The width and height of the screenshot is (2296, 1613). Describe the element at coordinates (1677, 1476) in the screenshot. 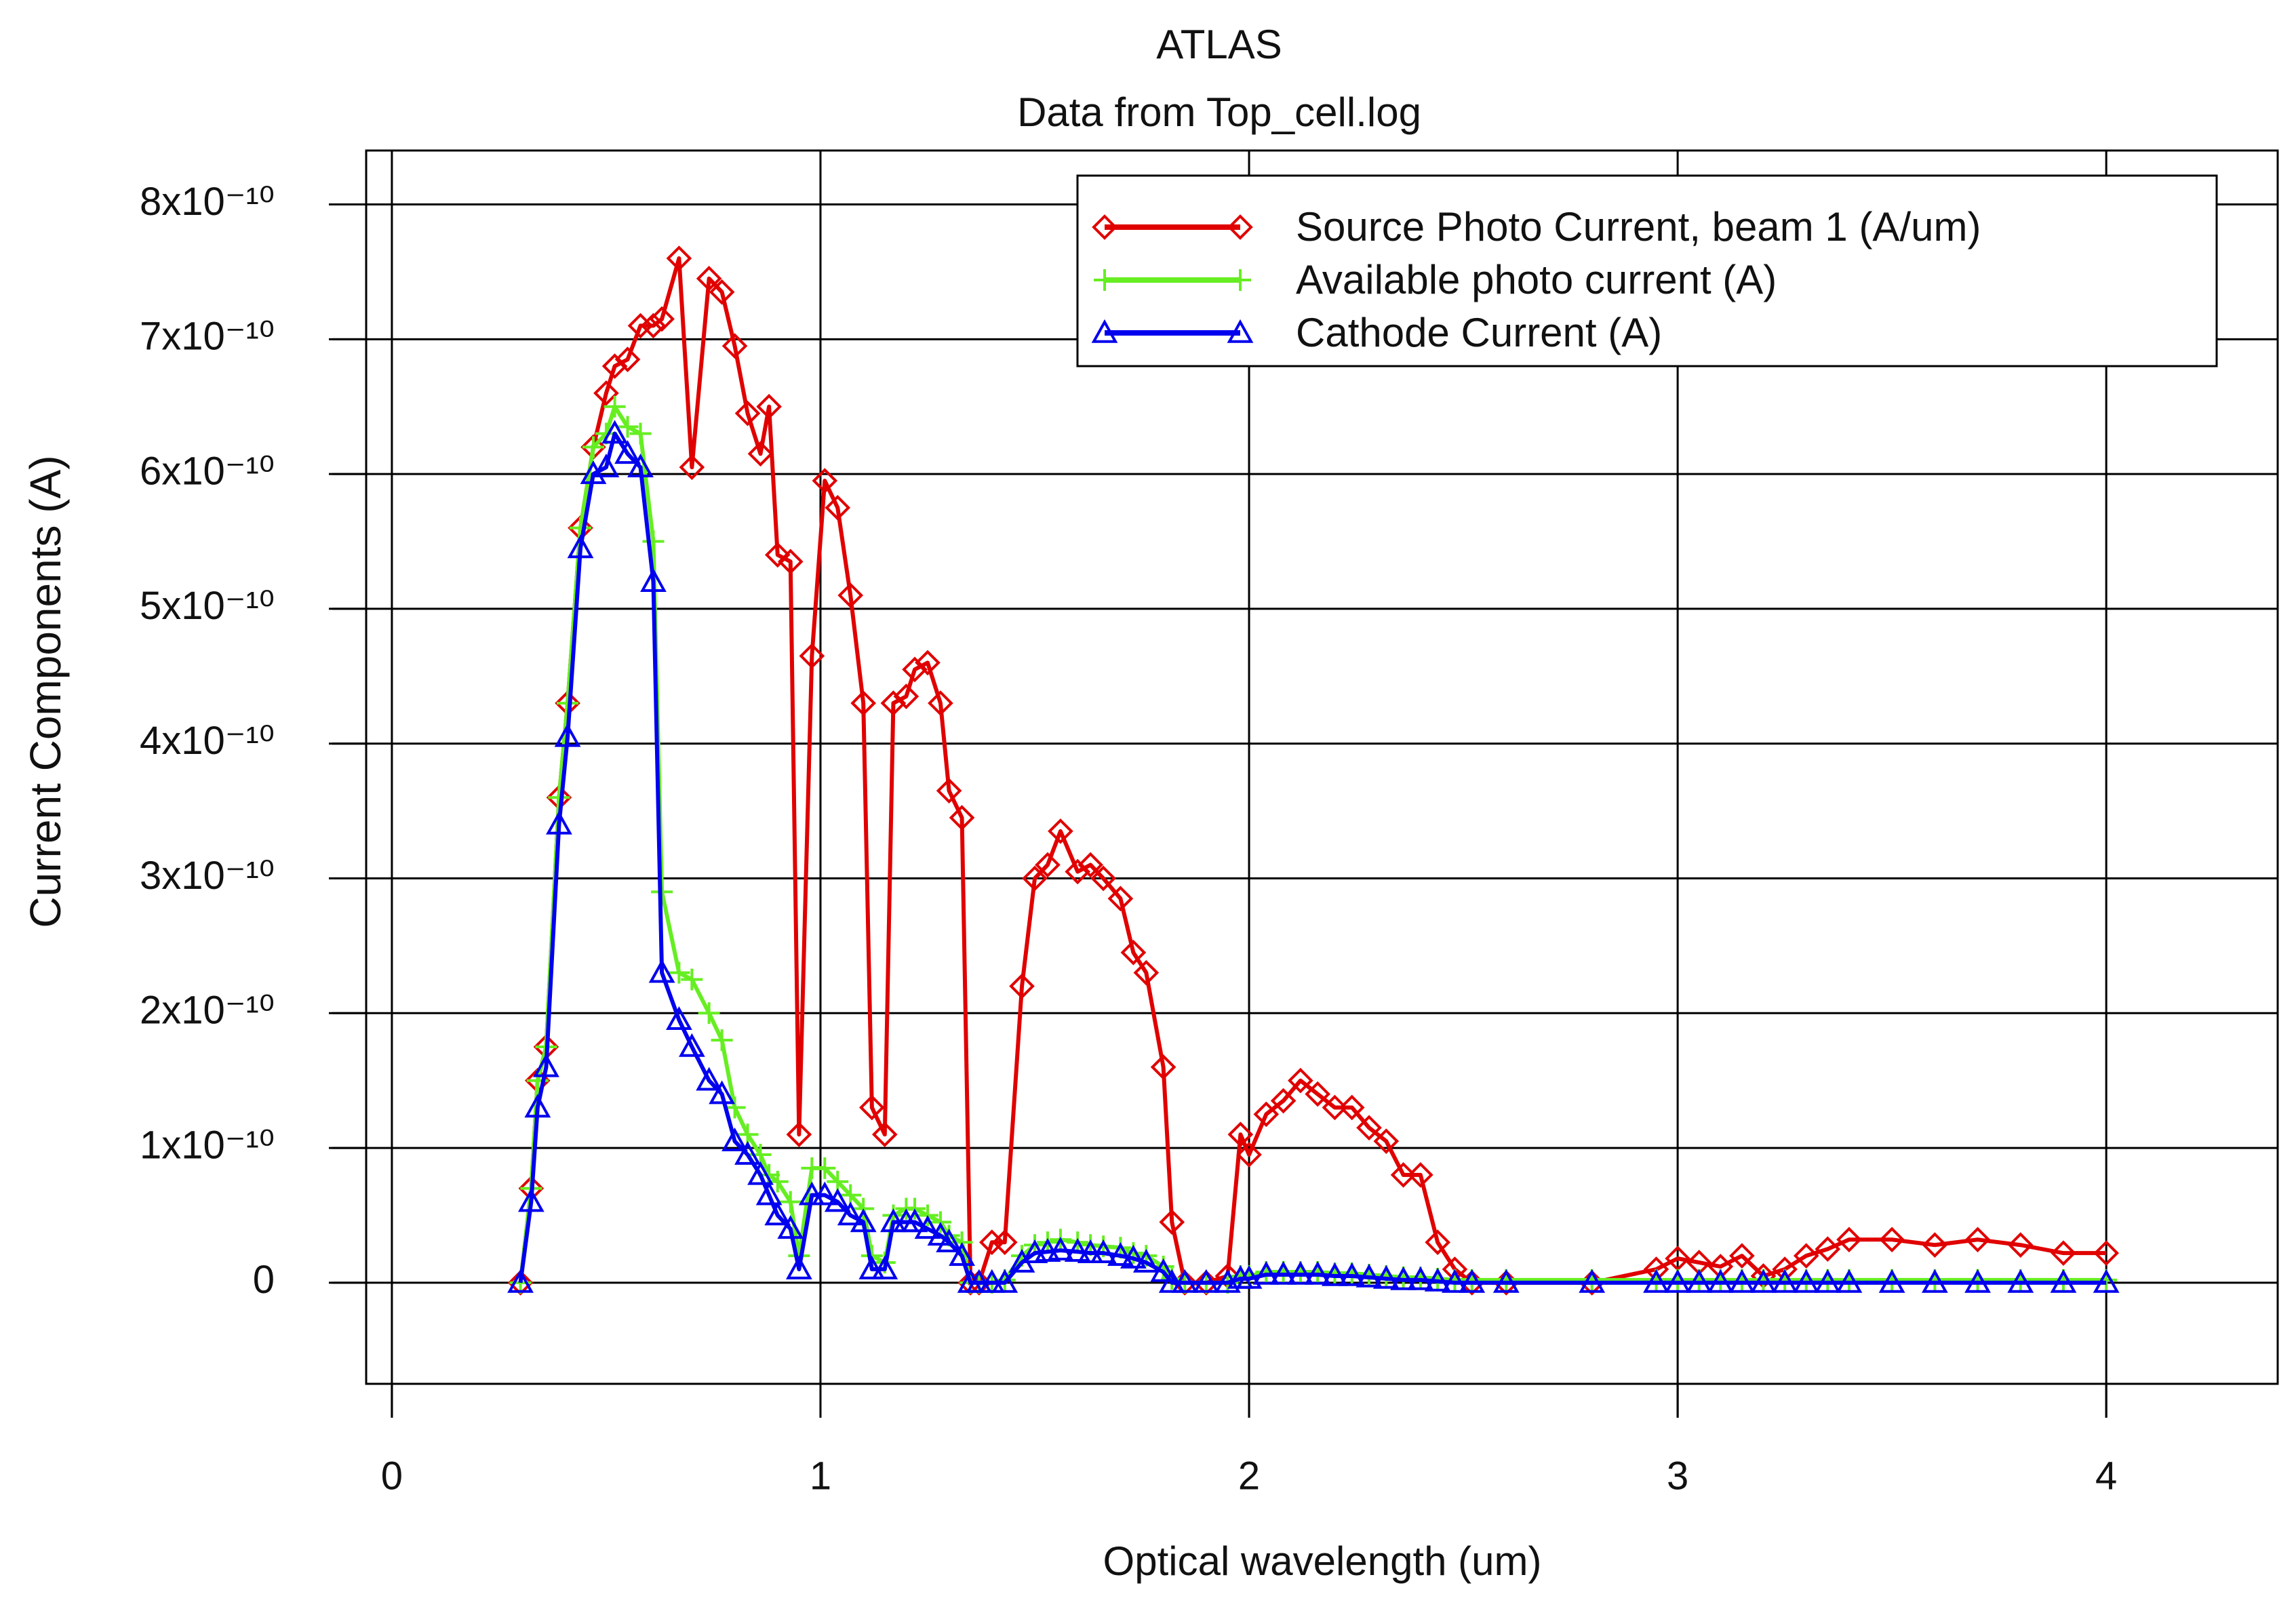

I see `x-tick-label: 3` at that location.